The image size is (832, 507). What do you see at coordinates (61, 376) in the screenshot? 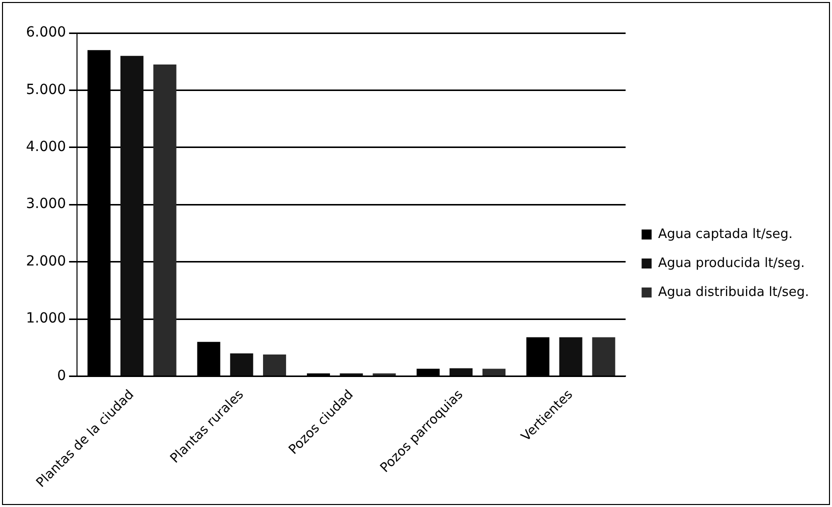
I see `y-tick-label: 0` at bounding box center [61, 376].